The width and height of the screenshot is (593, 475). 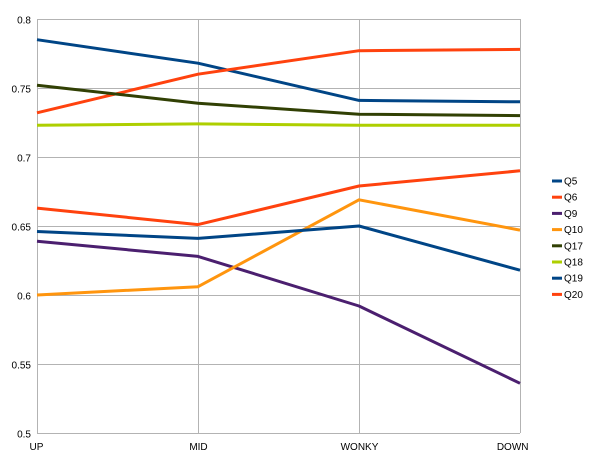 What do you see at coordinates (278, 71) in the screenshot?
I see `series-line-q5` at bounding box center [278, 71].